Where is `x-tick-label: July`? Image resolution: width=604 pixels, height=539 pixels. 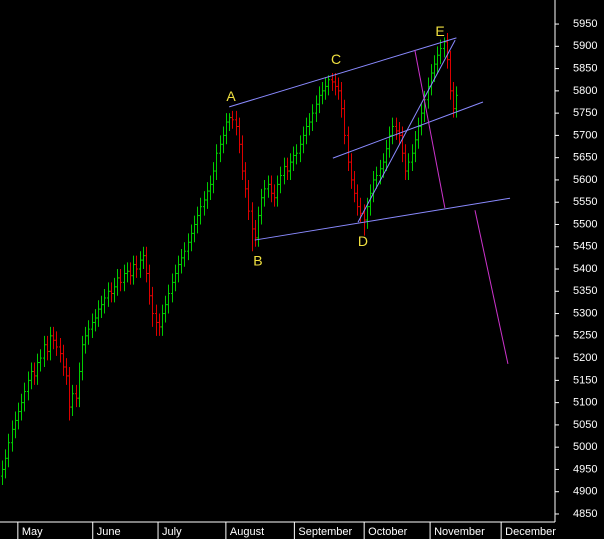
x-tick-label: July is located at coordinates (172, 532).